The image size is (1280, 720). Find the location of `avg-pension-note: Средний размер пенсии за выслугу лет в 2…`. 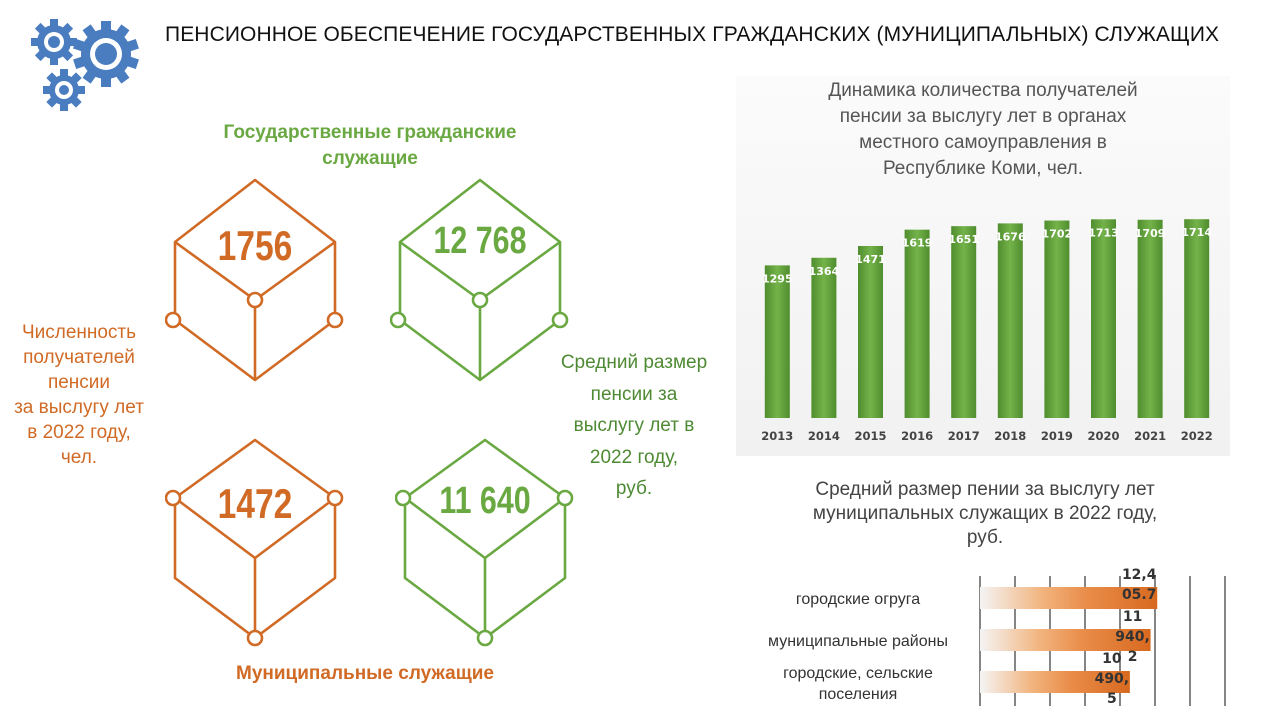

avg-pension-note: Средний размер пенсии за выслугу лет в 2… is located at coordinates (634, 426).